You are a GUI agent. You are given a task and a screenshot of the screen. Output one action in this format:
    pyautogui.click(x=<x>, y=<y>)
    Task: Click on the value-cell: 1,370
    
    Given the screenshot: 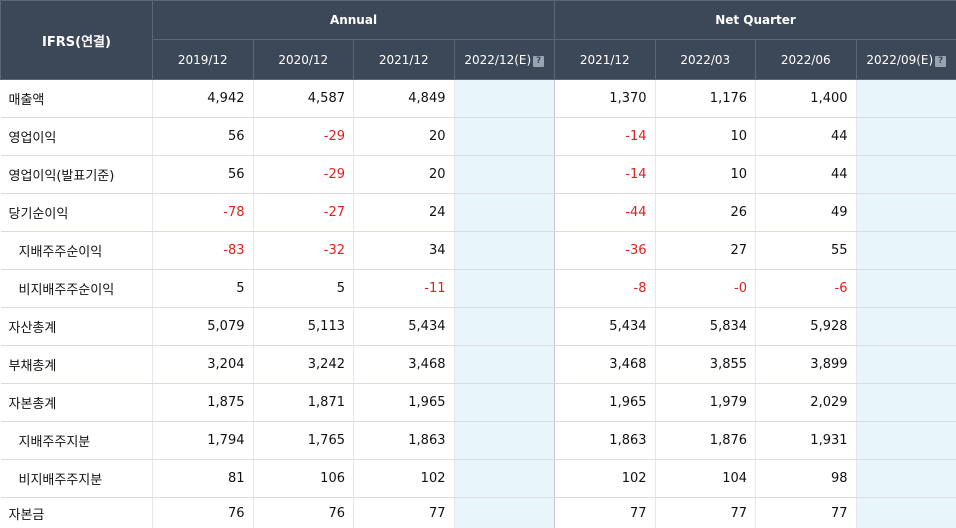 What is the action you would take?
    pyautogui.click(x=605, y=99)
    